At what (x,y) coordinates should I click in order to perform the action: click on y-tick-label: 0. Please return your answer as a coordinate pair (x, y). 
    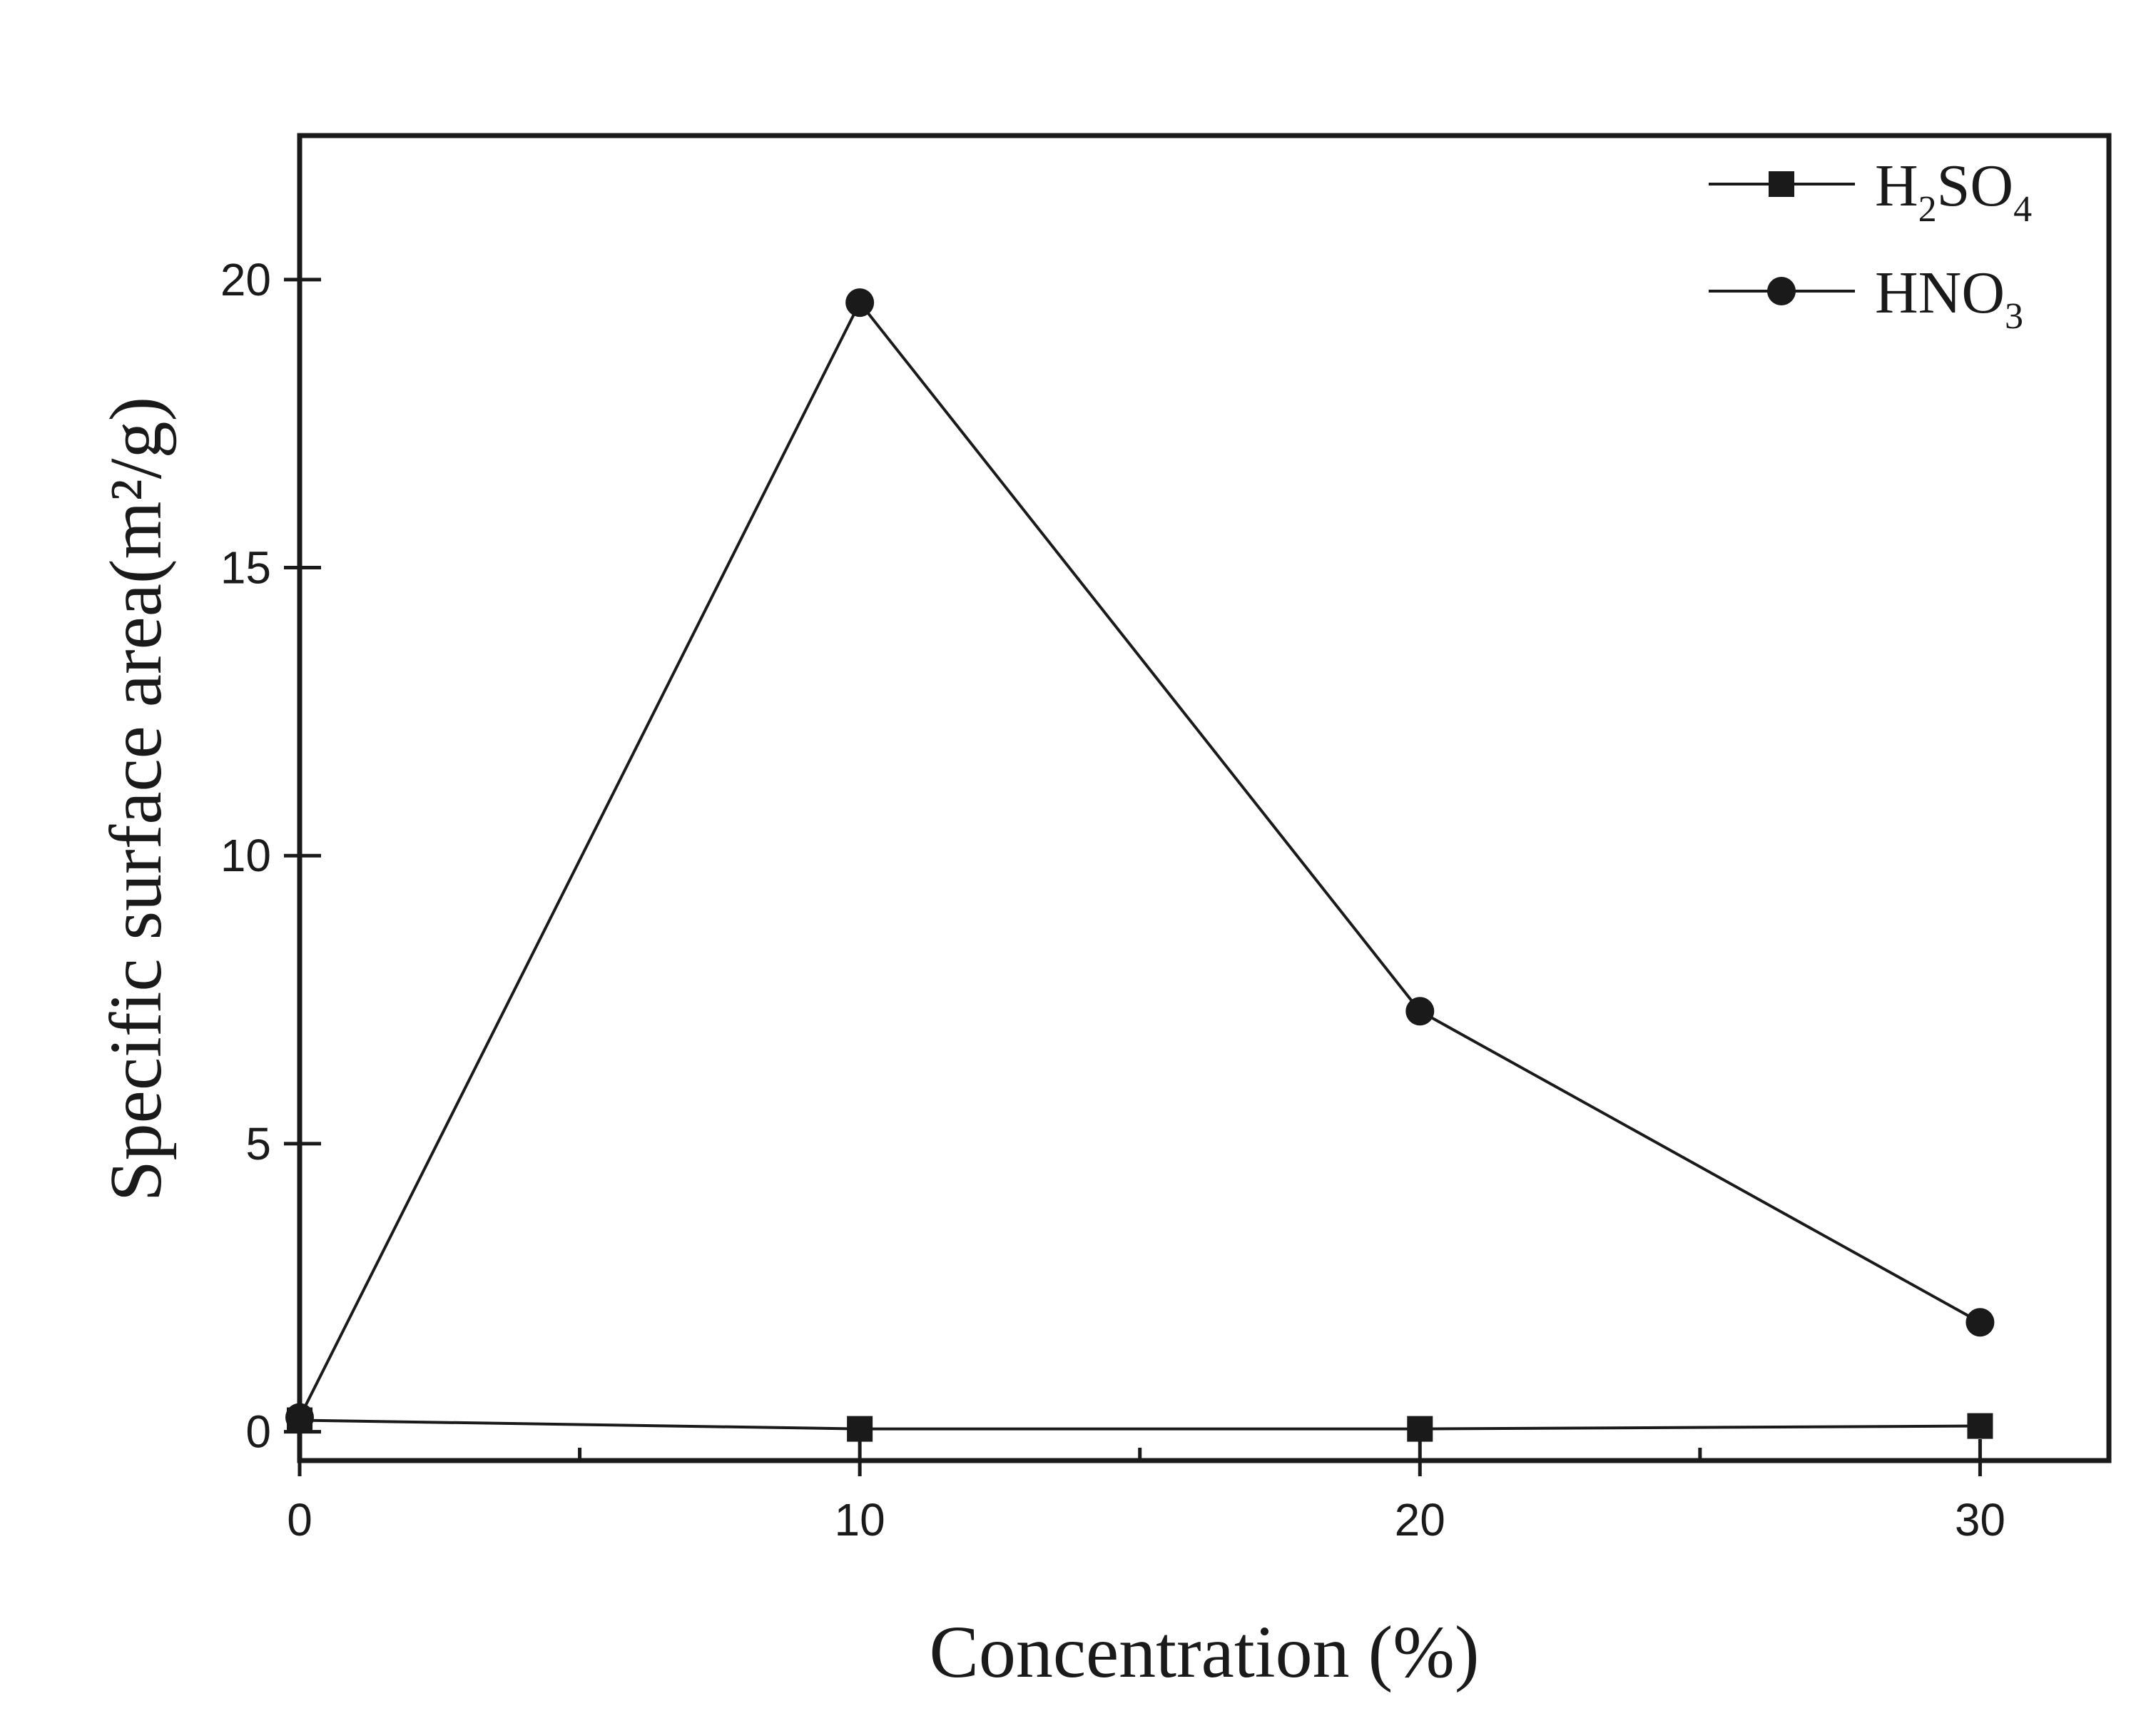
    Looking at the image, I should click on (258, 1432).